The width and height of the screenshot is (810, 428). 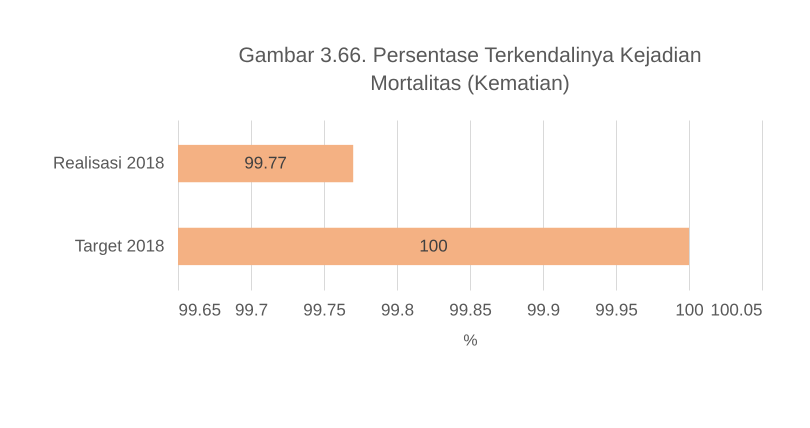 I want to click on x-tick-label: 99.7, so click(x=251, y=310).